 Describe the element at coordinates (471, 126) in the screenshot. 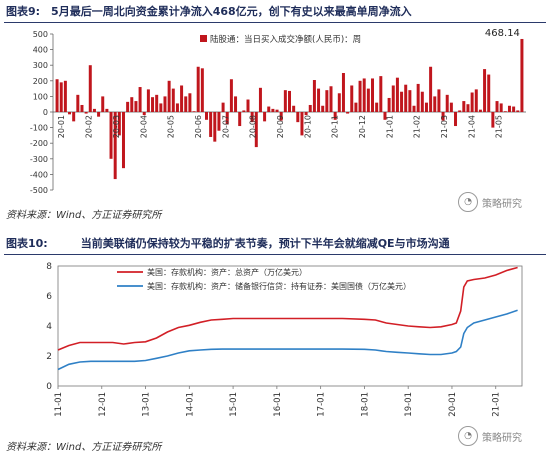

I see `x-tick-label: 21-04` at that location.